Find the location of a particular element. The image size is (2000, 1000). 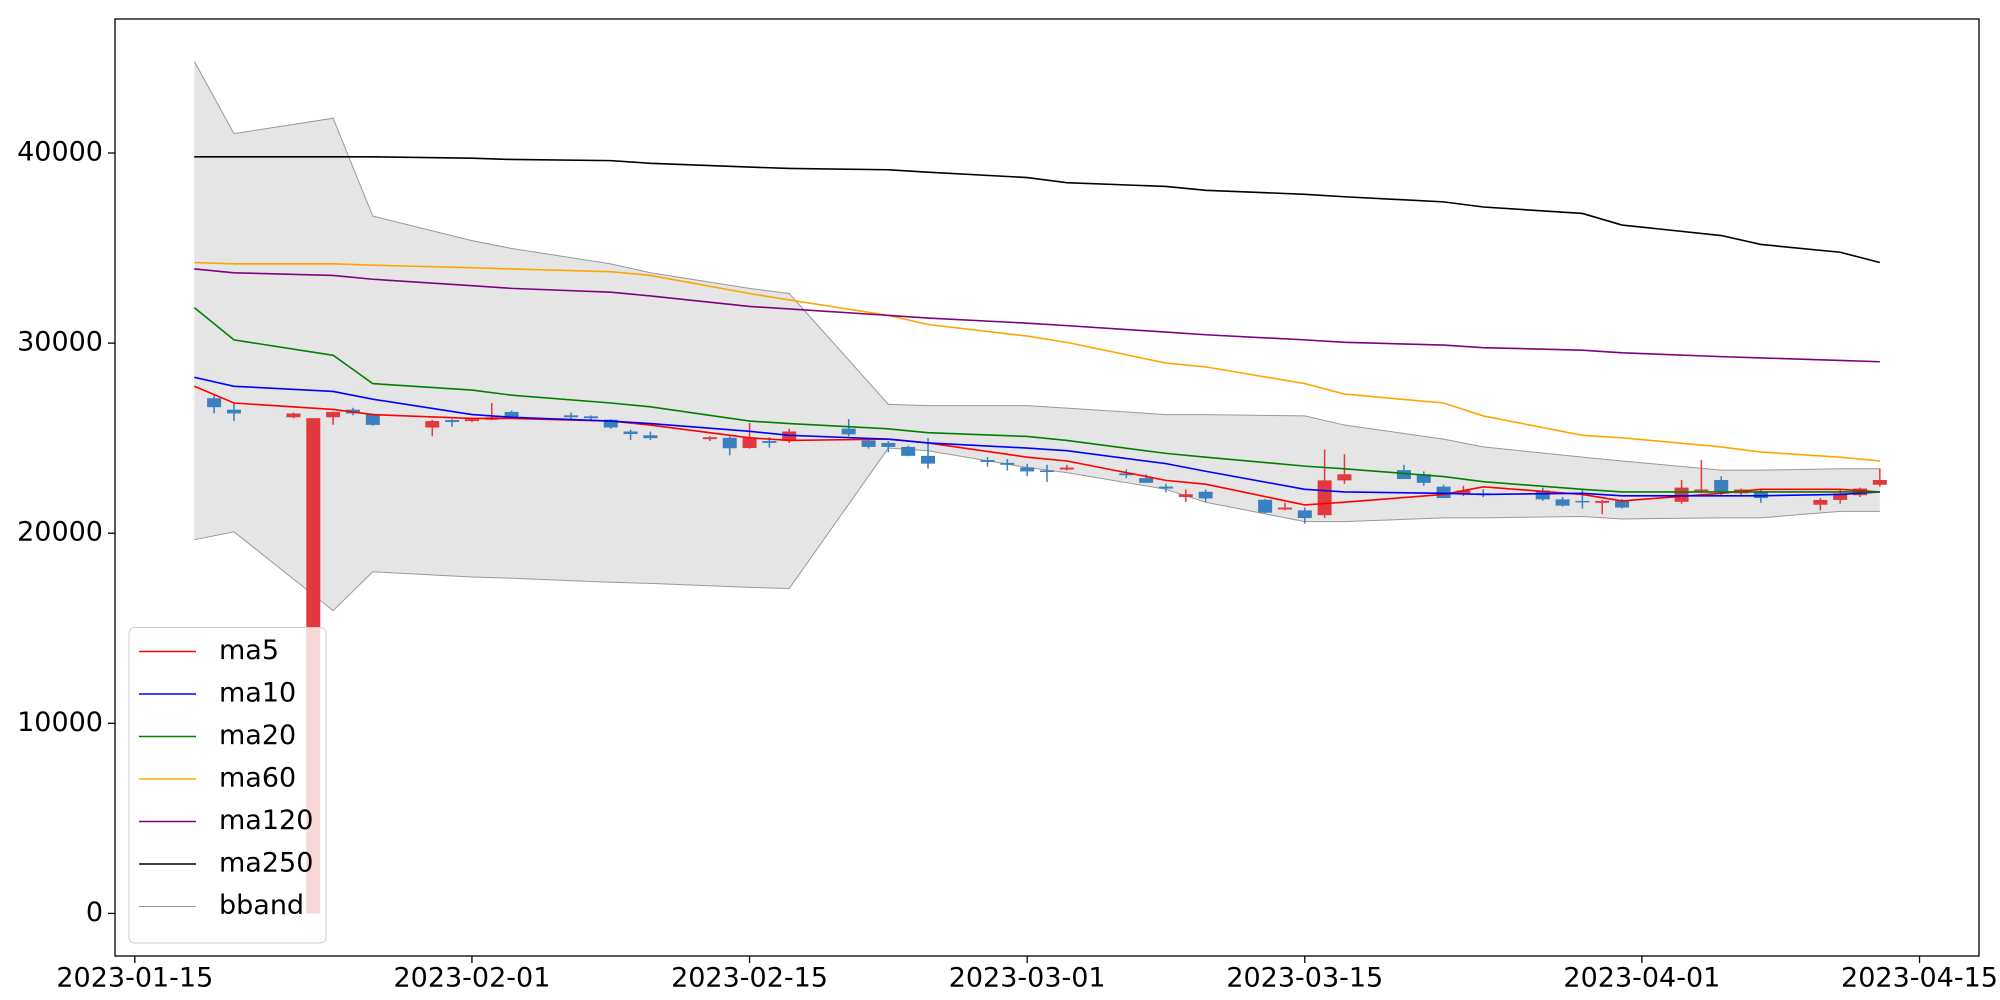

x-tick-label: 2023-01-15 is located at coordinates (134, 978).